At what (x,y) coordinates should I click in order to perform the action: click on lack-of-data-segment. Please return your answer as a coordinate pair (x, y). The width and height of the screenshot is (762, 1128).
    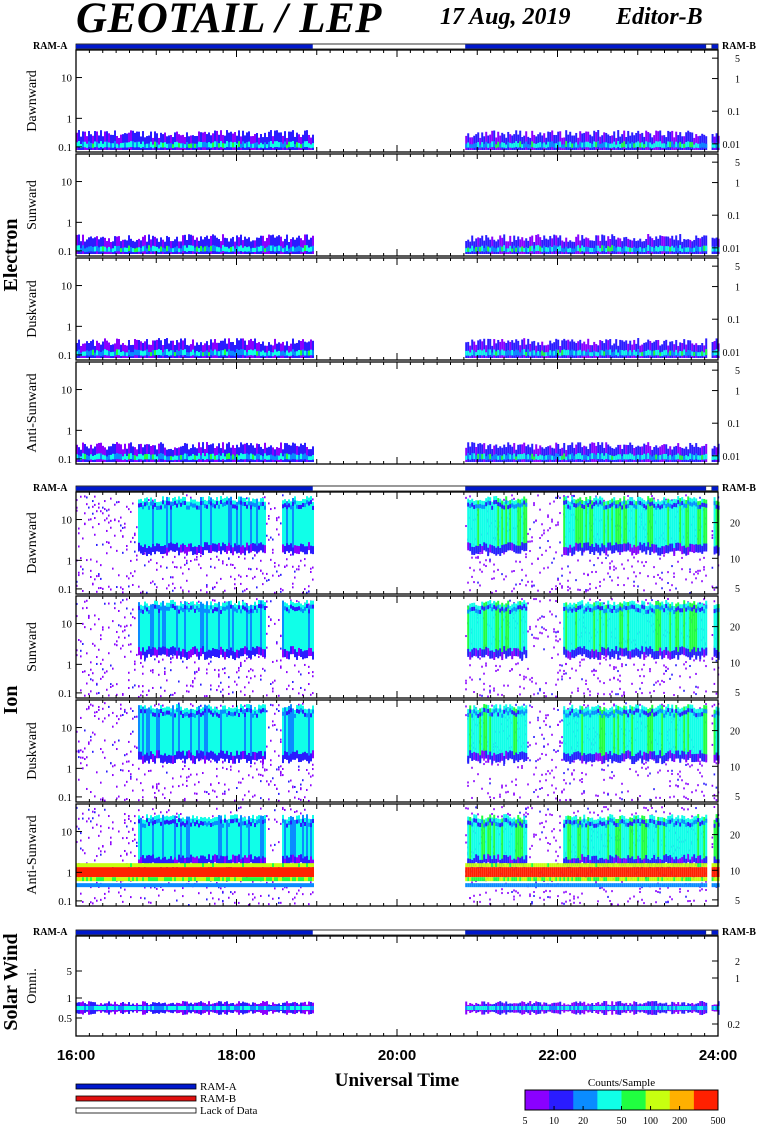
    Looking at the image, I should click on (708, 488).